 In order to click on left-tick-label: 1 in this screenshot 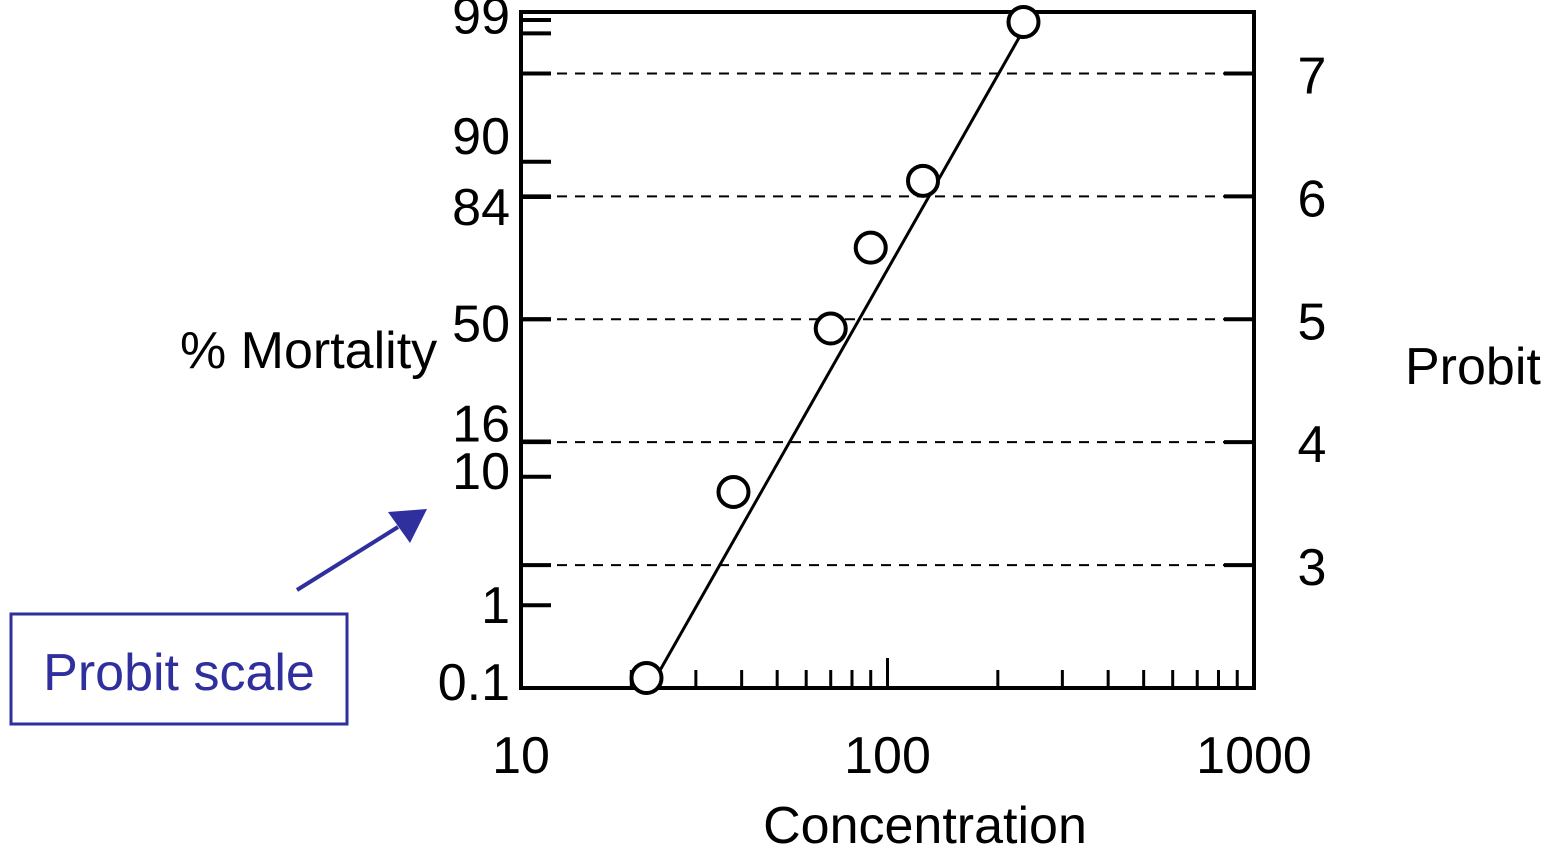, I will do `click(495, 606)`.